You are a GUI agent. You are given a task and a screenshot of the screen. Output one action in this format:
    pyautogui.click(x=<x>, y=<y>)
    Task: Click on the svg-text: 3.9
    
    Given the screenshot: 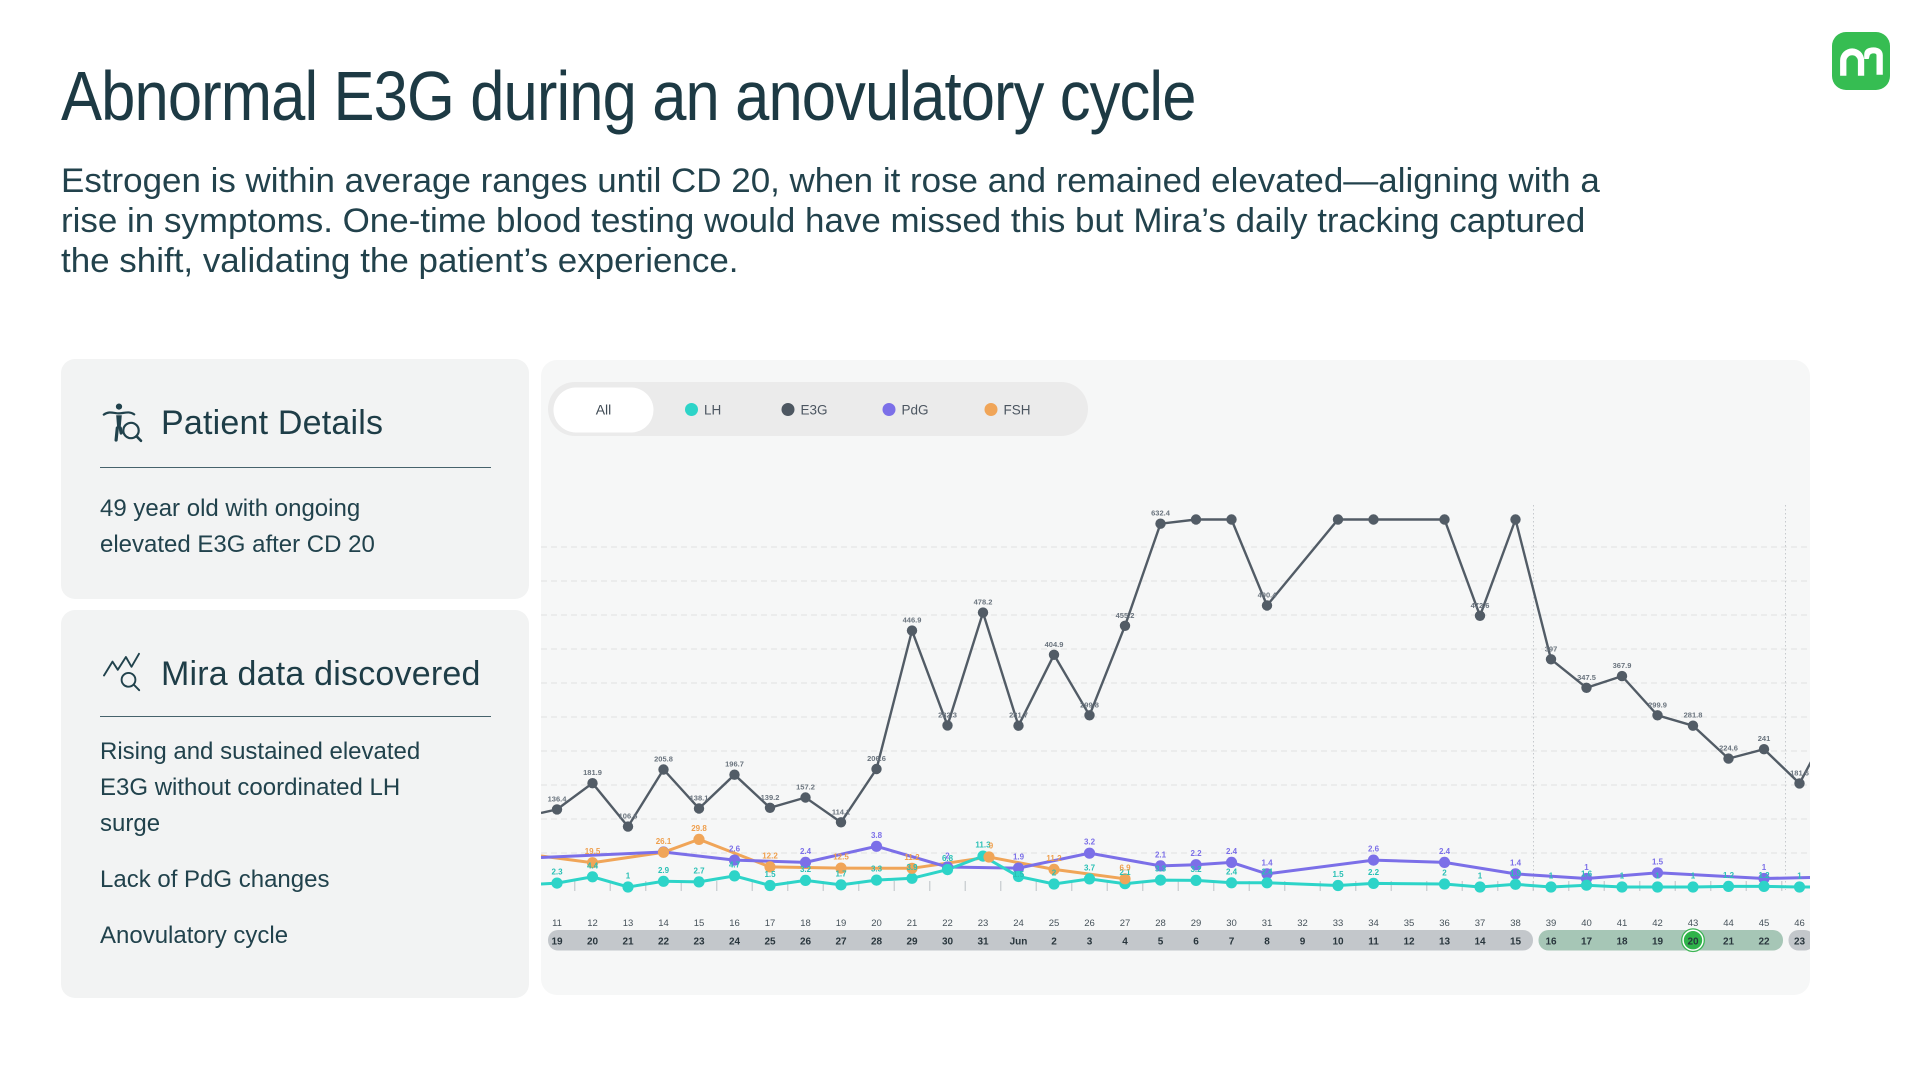 What is the action you would take?
    pyautogui.click(x=912, y=867)
    